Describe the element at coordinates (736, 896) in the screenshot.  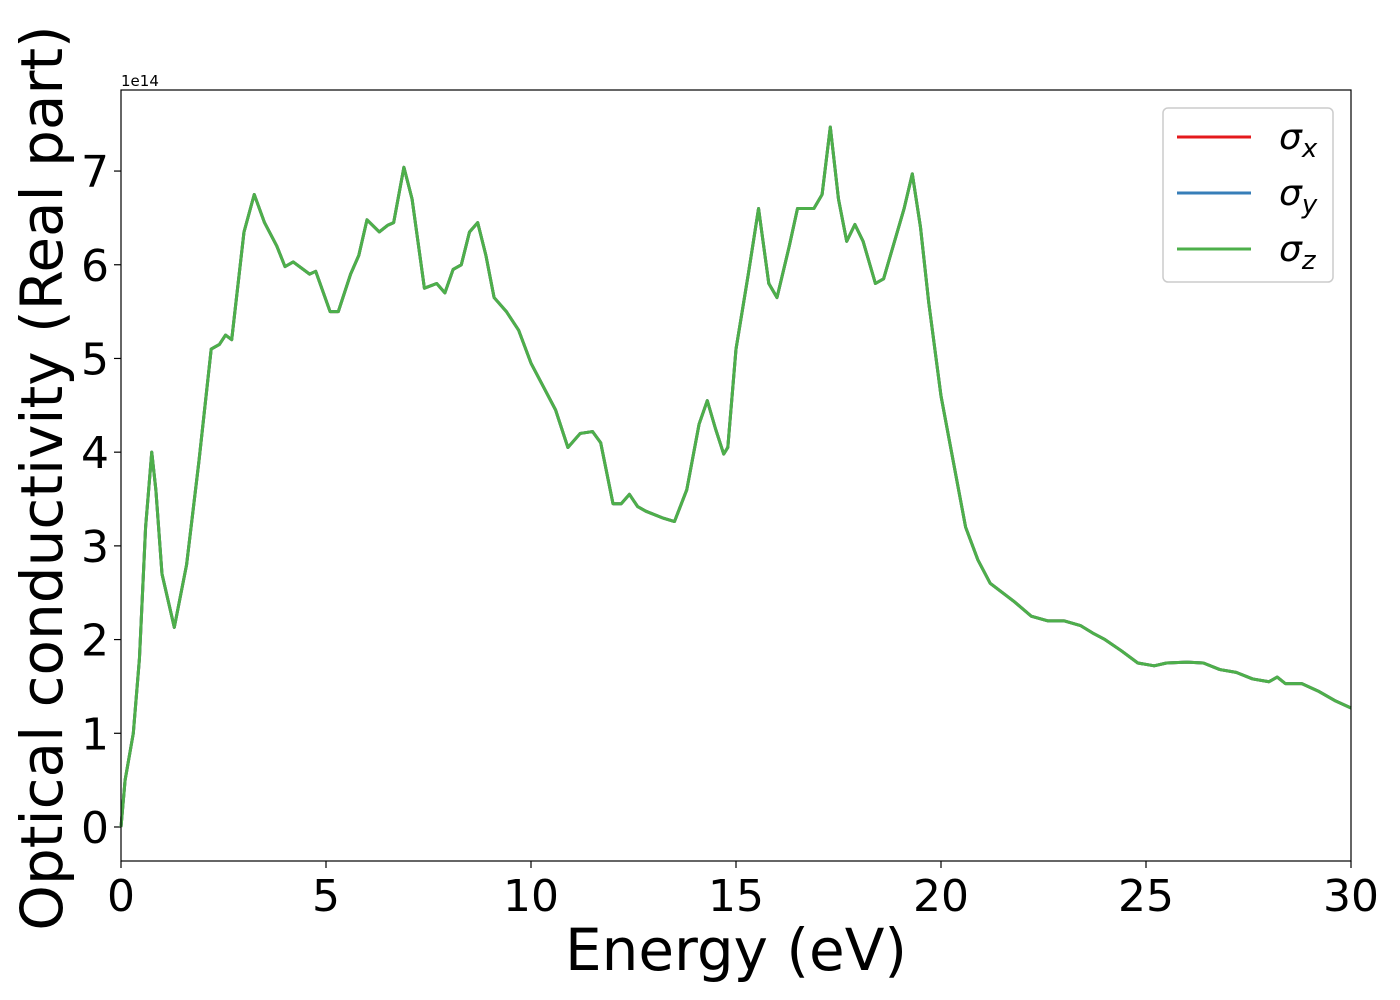
I see `x-tick-label: 15` at that location.